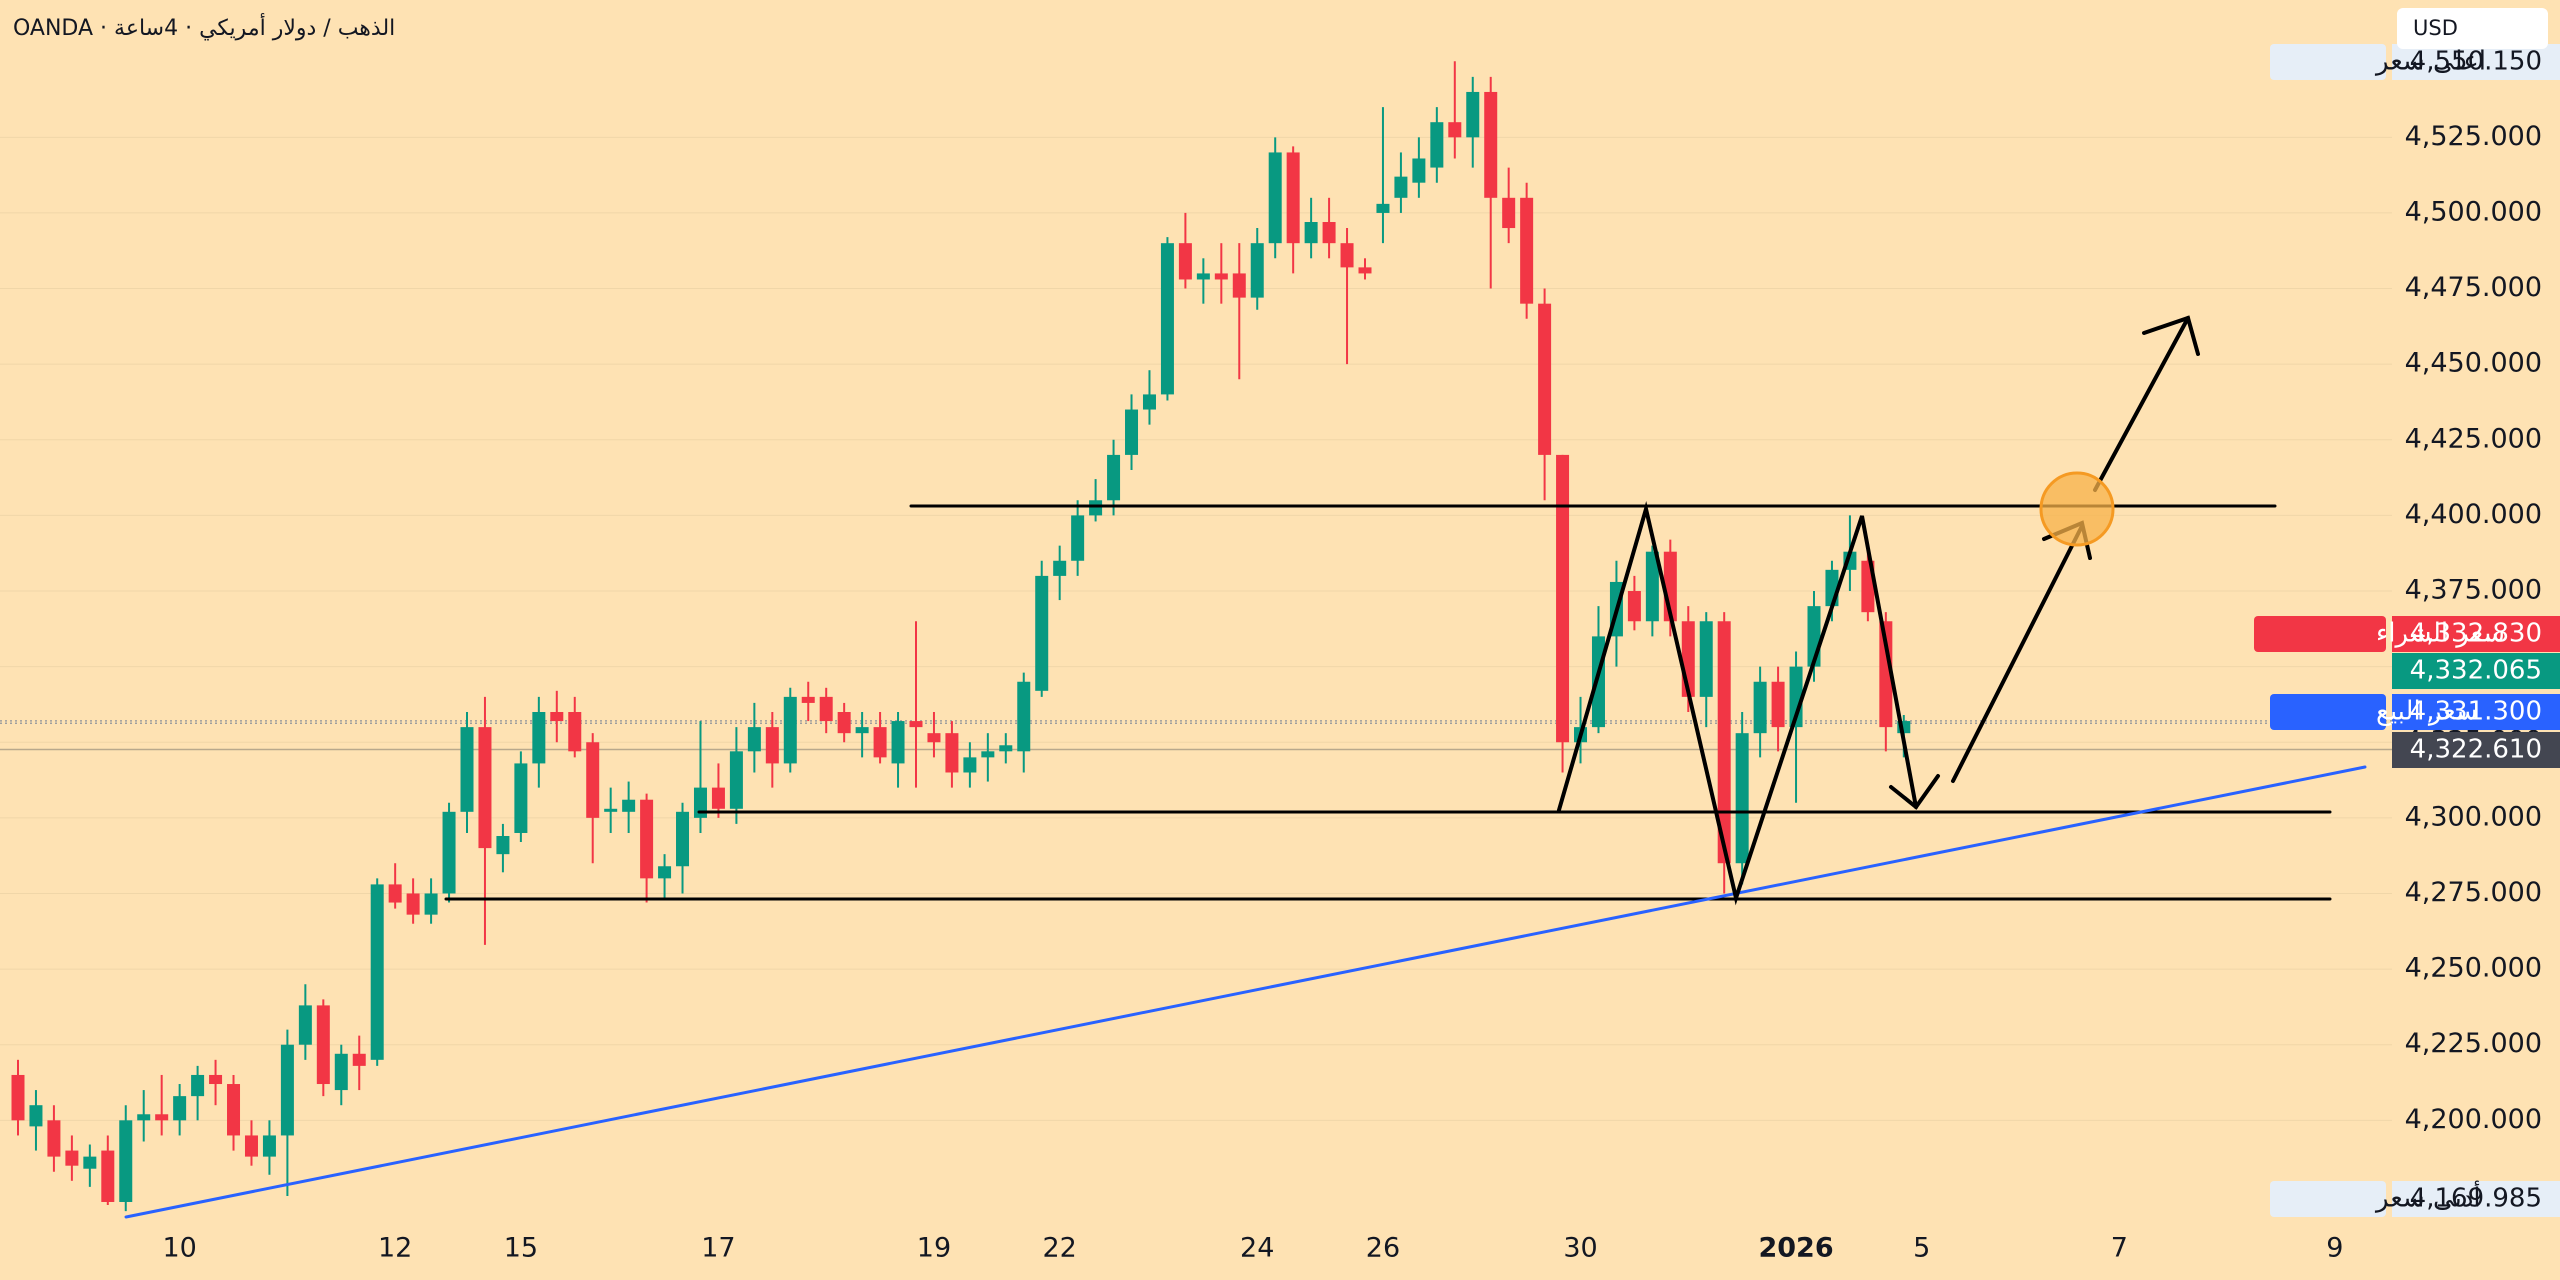  I want to click on price-label-name: سعر البيع, so click(2427, 712).